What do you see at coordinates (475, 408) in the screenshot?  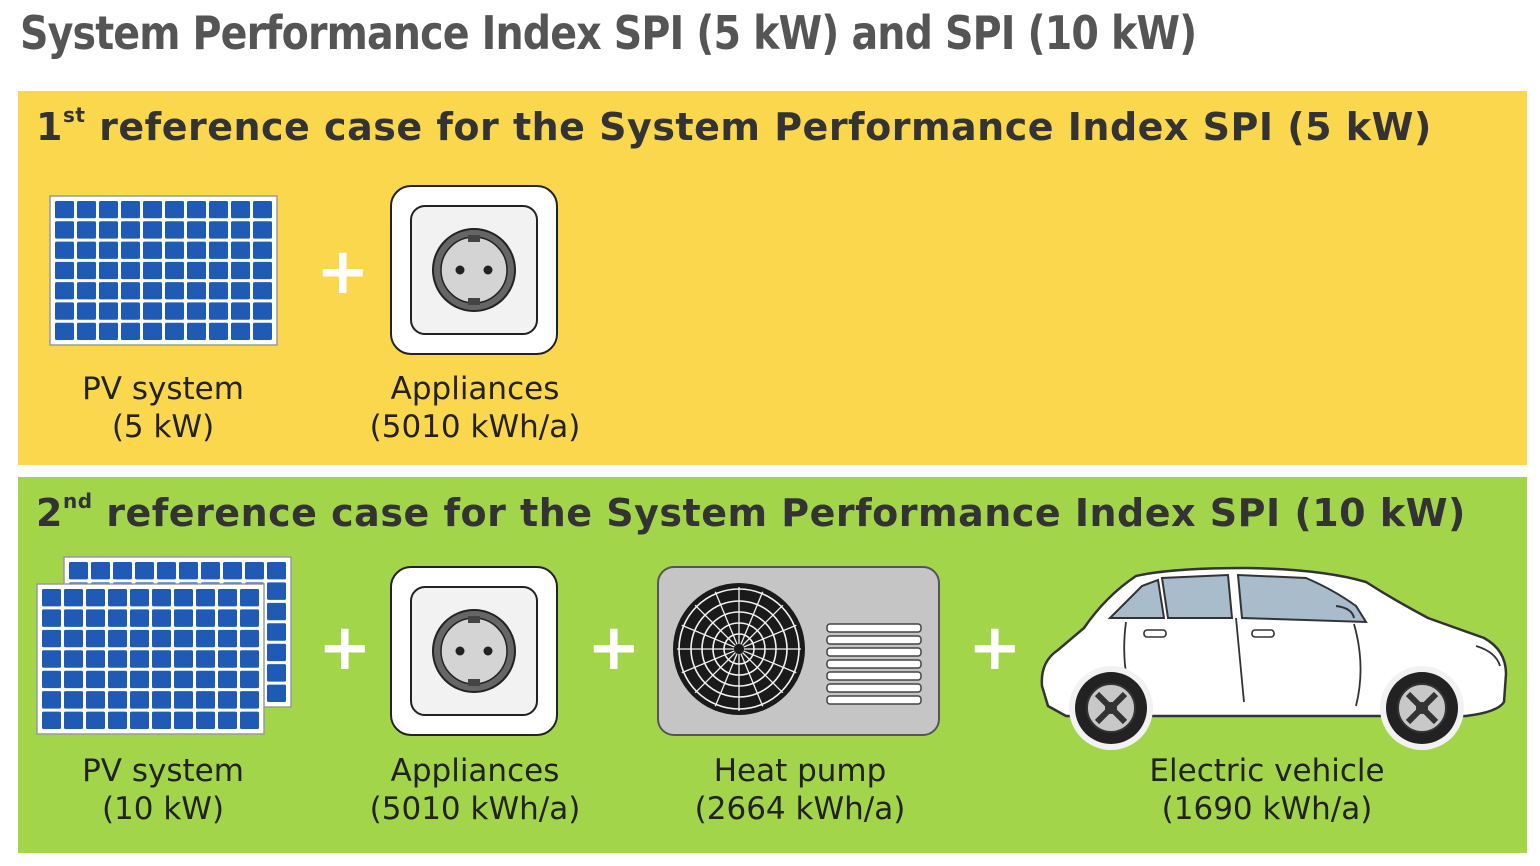 I see `case1-appliances-label: Appliances (5010 kWh/a)` at bounding box center [475, 408].